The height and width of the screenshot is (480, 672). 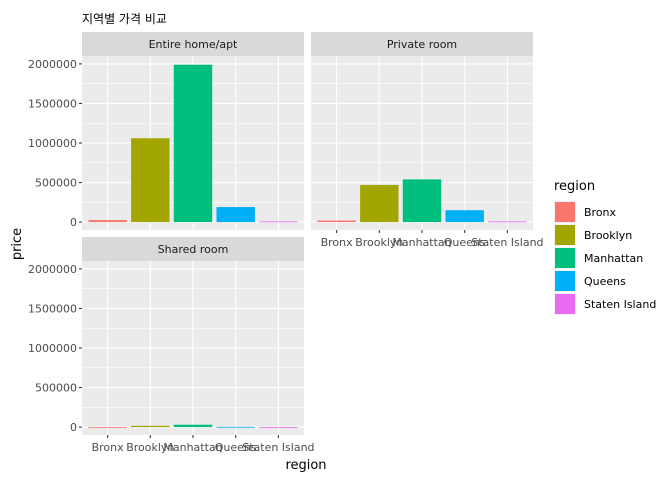 What do you see at coordinates (107, 427) in the screenshot?
I see `bar-shared-room-bronx` at bounding box center [107, 427].